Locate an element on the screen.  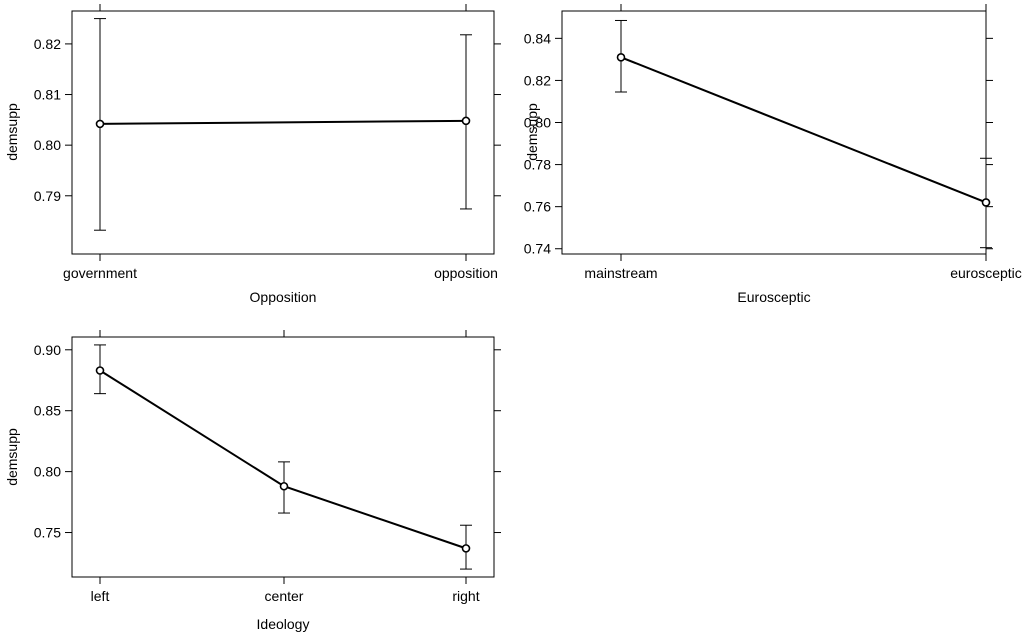
y-tick-label: 0.75 is located at coordinates (47, 533).